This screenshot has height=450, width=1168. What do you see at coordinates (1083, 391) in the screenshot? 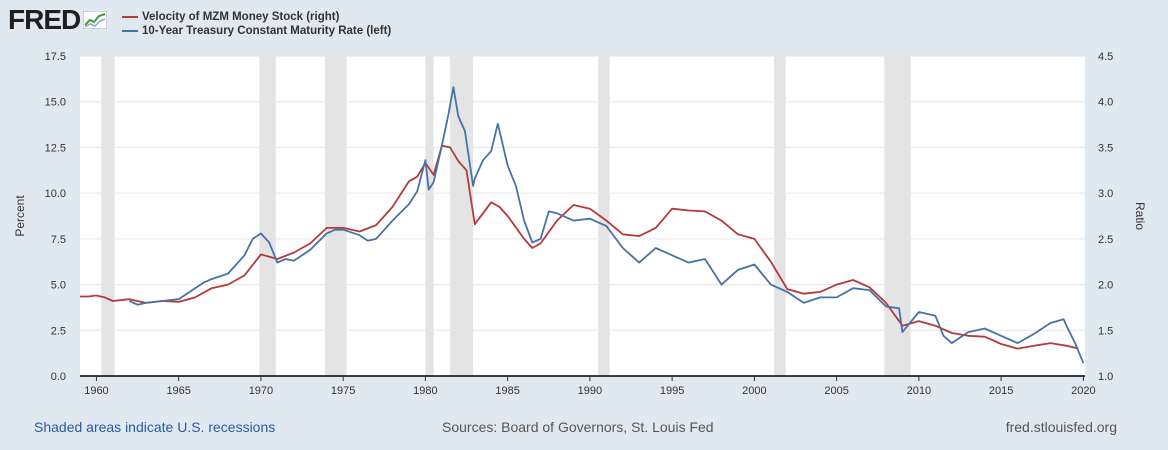
I see `x-tick-label: 2020` at bounding box center [1083, 391].